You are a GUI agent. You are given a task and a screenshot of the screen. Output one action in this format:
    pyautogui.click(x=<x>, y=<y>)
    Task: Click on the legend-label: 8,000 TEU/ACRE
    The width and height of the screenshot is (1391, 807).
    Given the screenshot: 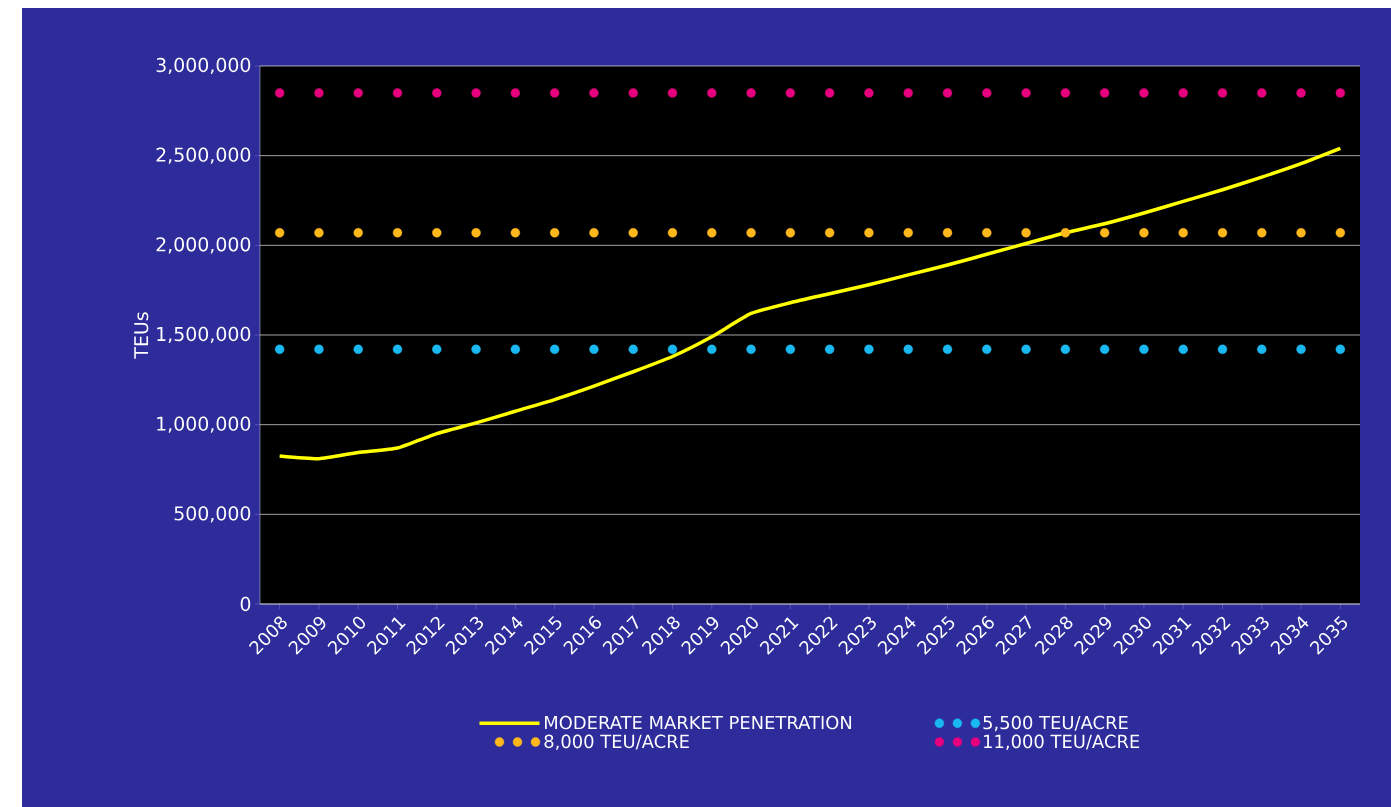 What is the action you would take?
    pyautogui.click(x=616, y=742)
    